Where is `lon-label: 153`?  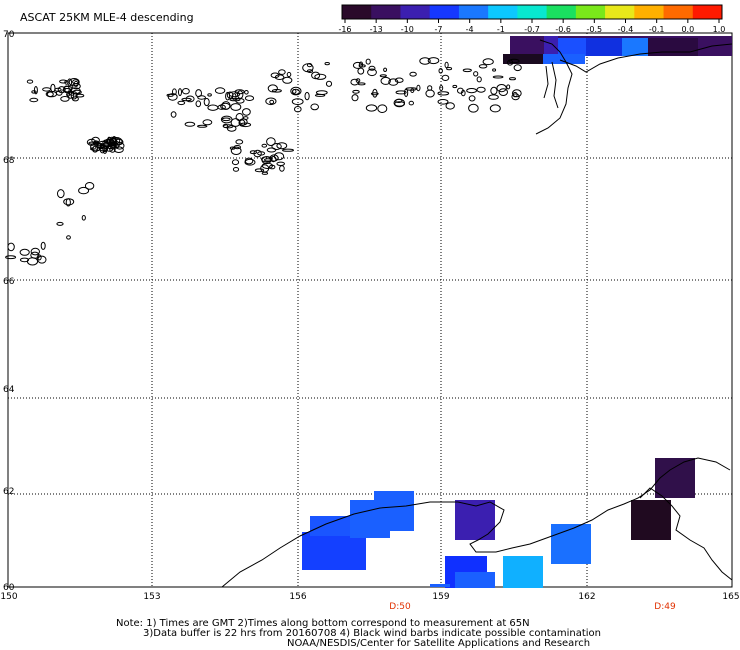 lon-label: 153 is located at coordinates (151, 597).